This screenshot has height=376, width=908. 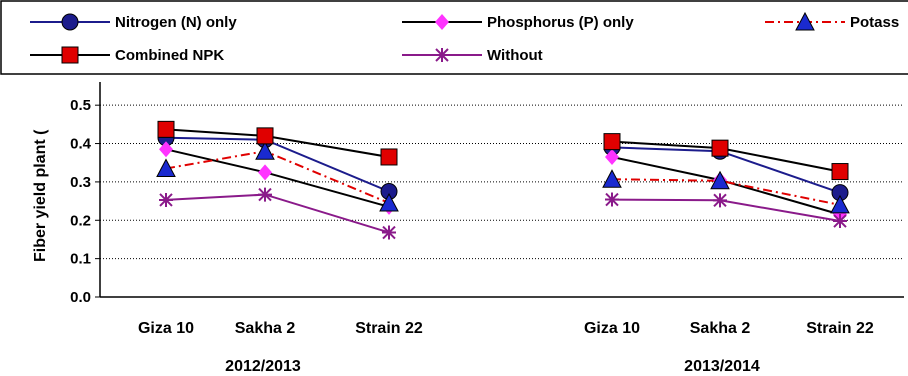 What do you see at coordinates (81, 144) in the screenshot?
I see `y-tick-label: 0.4` at bounding box center [81, 144].